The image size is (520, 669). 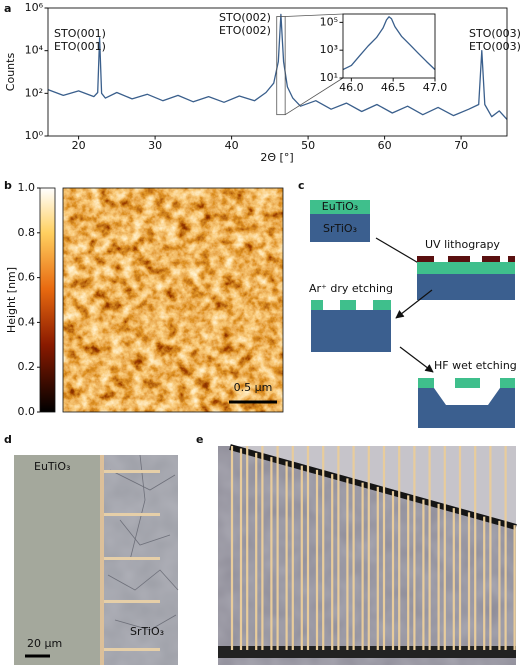 I want to click on colorbar-tick-label: 0.6, so click(x=27, y=277).